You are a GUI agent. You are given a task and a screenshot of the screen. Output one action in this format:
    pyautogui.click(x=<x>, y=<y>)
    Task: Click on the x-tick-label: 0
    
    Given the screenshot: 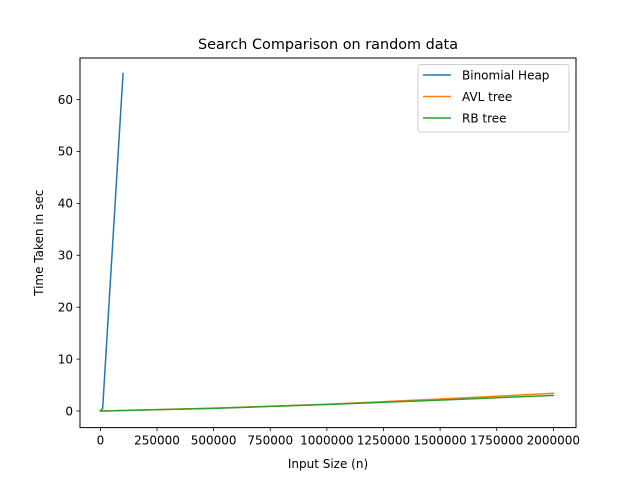 What is the action you would take?
    pyautogui.click(x=101, y=441)
    